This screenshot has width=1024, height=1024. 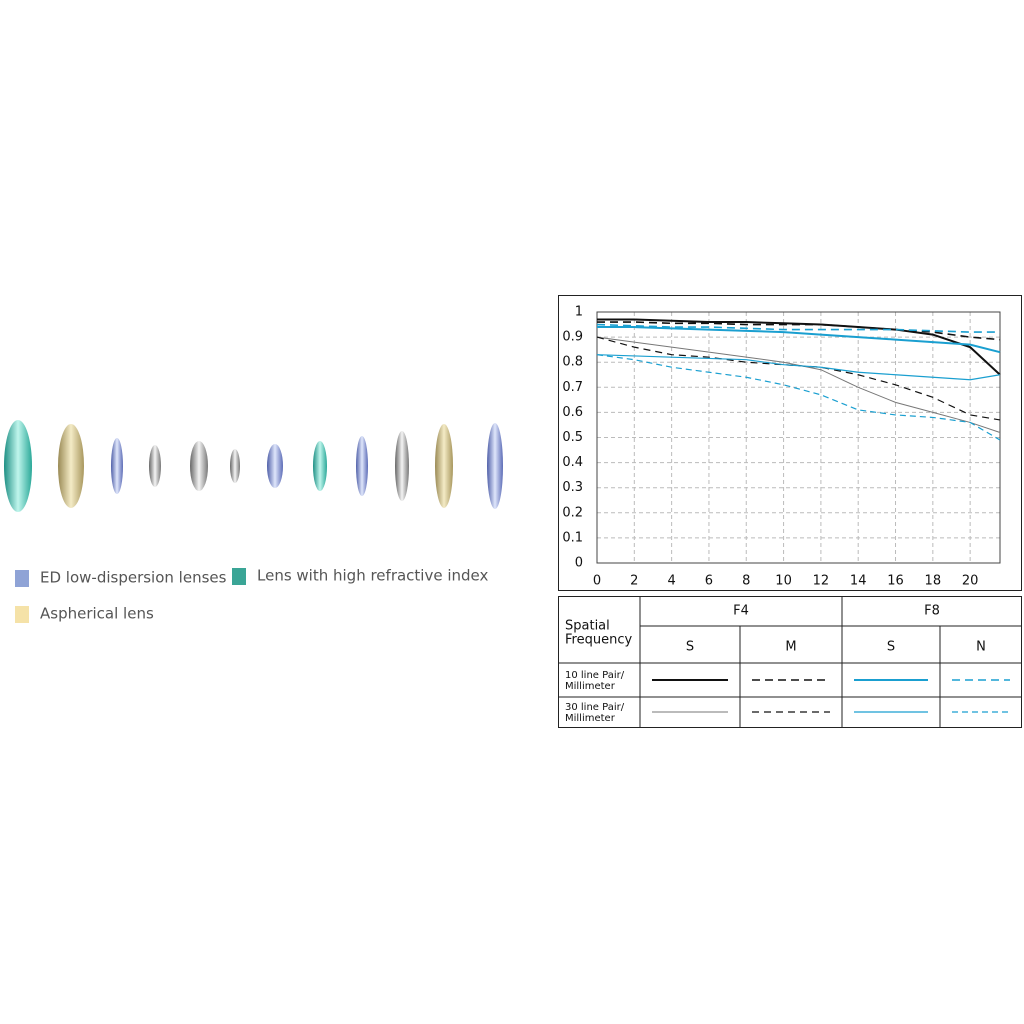 What do you see at coordinates (970, 581) in the screenshot?
I see `x-tick-label: 20` at bounding box center [970, 581].